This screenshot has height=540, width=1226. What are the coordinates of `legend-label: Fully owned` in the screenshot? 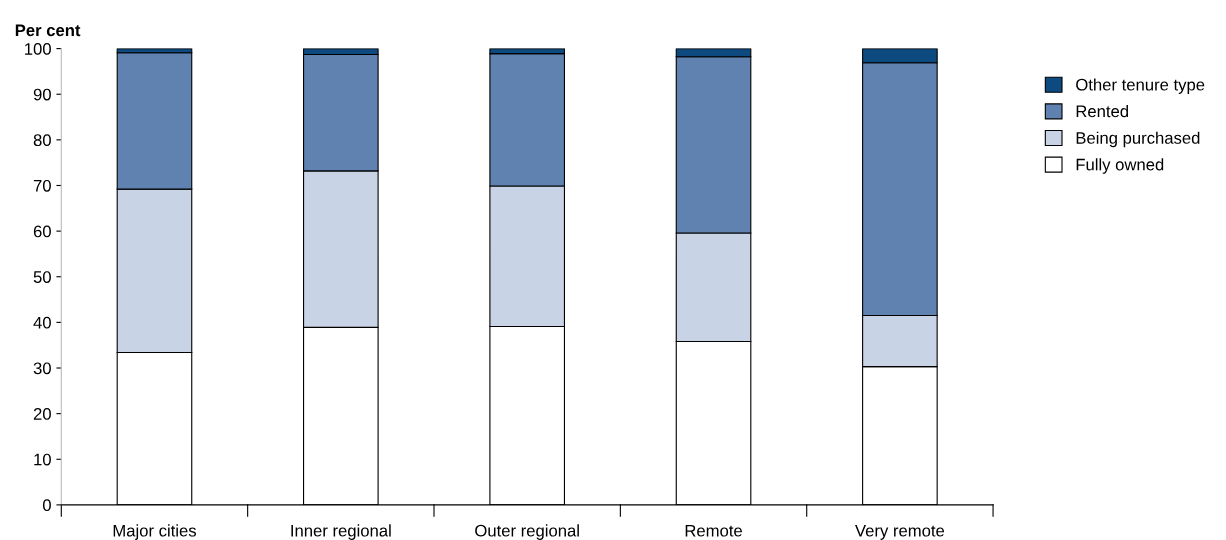 It's located at (1120, 166).